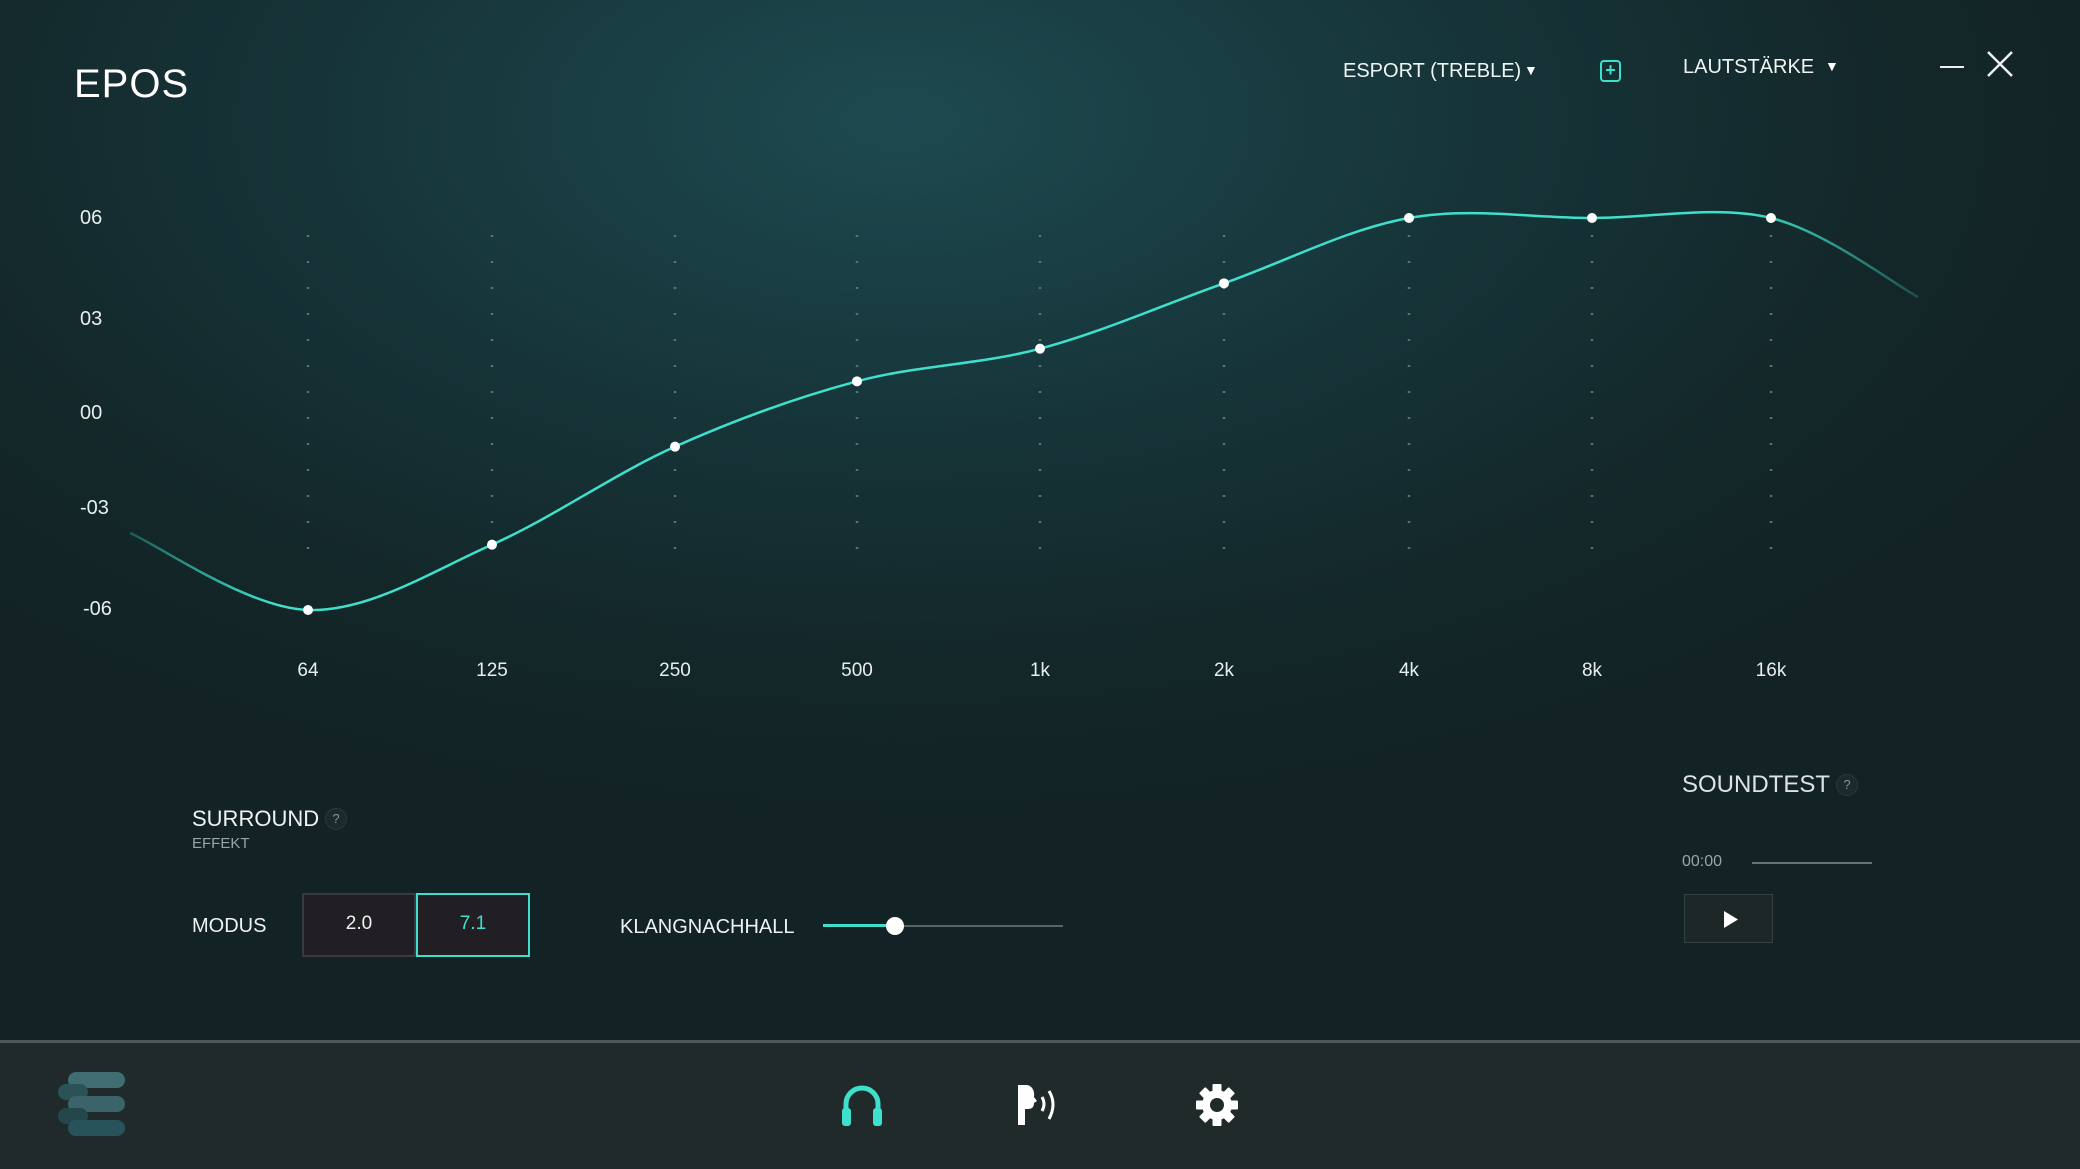 The image size is (2080, 1169). Describe the element at coordinates (1432, 71) in the screenshot. I see `preset-dropdown: ESPORT (TREBLE)` at that location.